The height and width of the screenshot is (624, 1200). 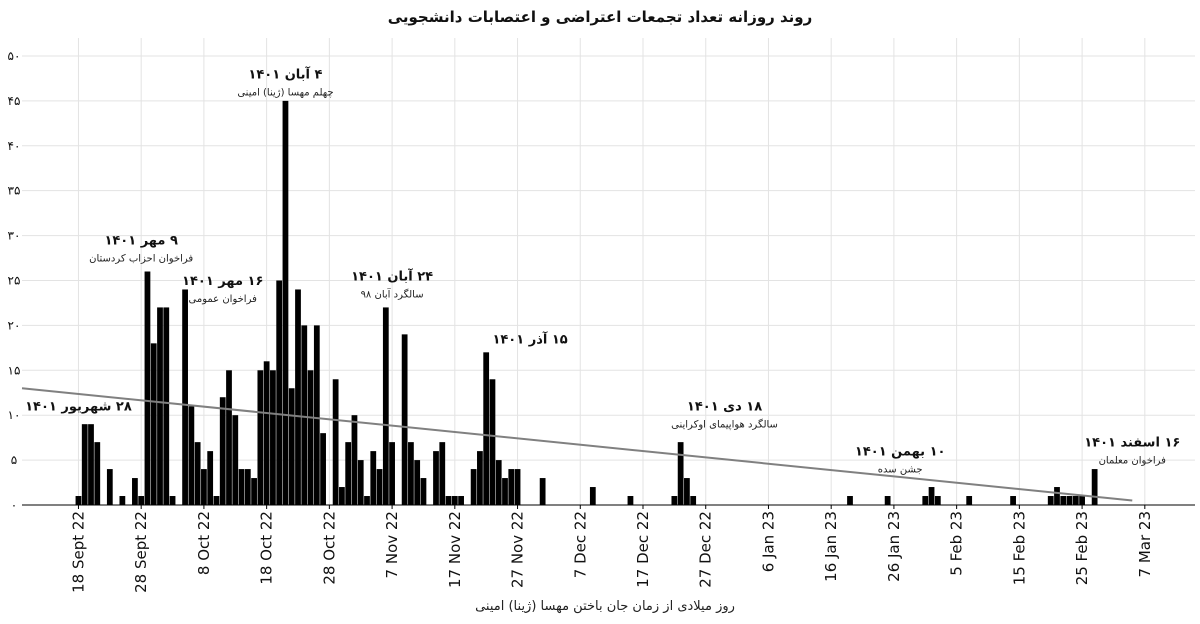 I want to click on annotation-date: ۱۸ دی ۱۴۰۱, so click(x=724, y=407).